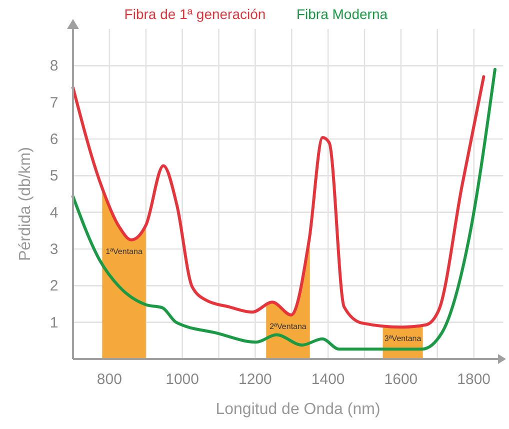 Image resolution: width=509 pixels, height=429 pixels. I want to click on x-tick-label: 1200, so click(255, 379).